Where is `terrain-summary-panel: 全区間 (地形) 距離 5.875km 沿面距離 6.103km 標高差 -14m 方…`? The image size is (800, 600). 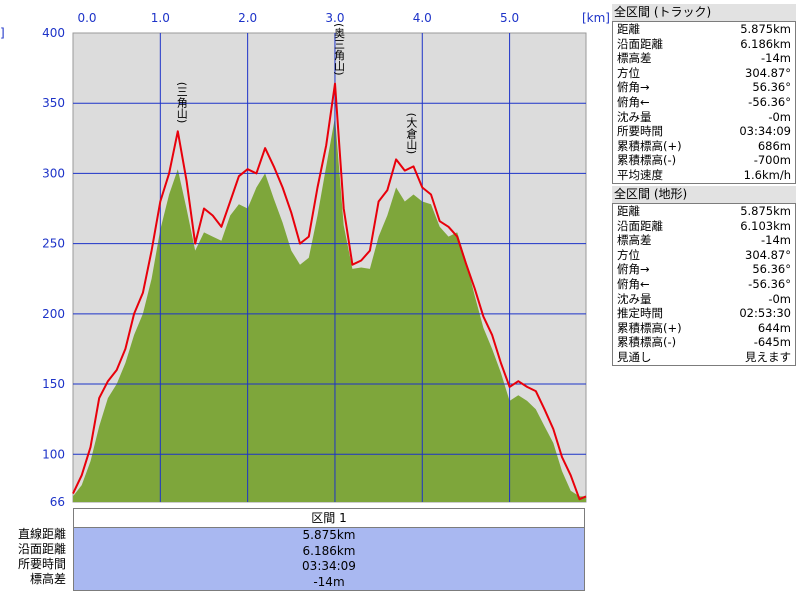 terrain-summary-panel: 全区間 (地形) 距離 5.875km 沿面距離 6.103km 標高差 -14m 方… is located at coordinates (704, 276).